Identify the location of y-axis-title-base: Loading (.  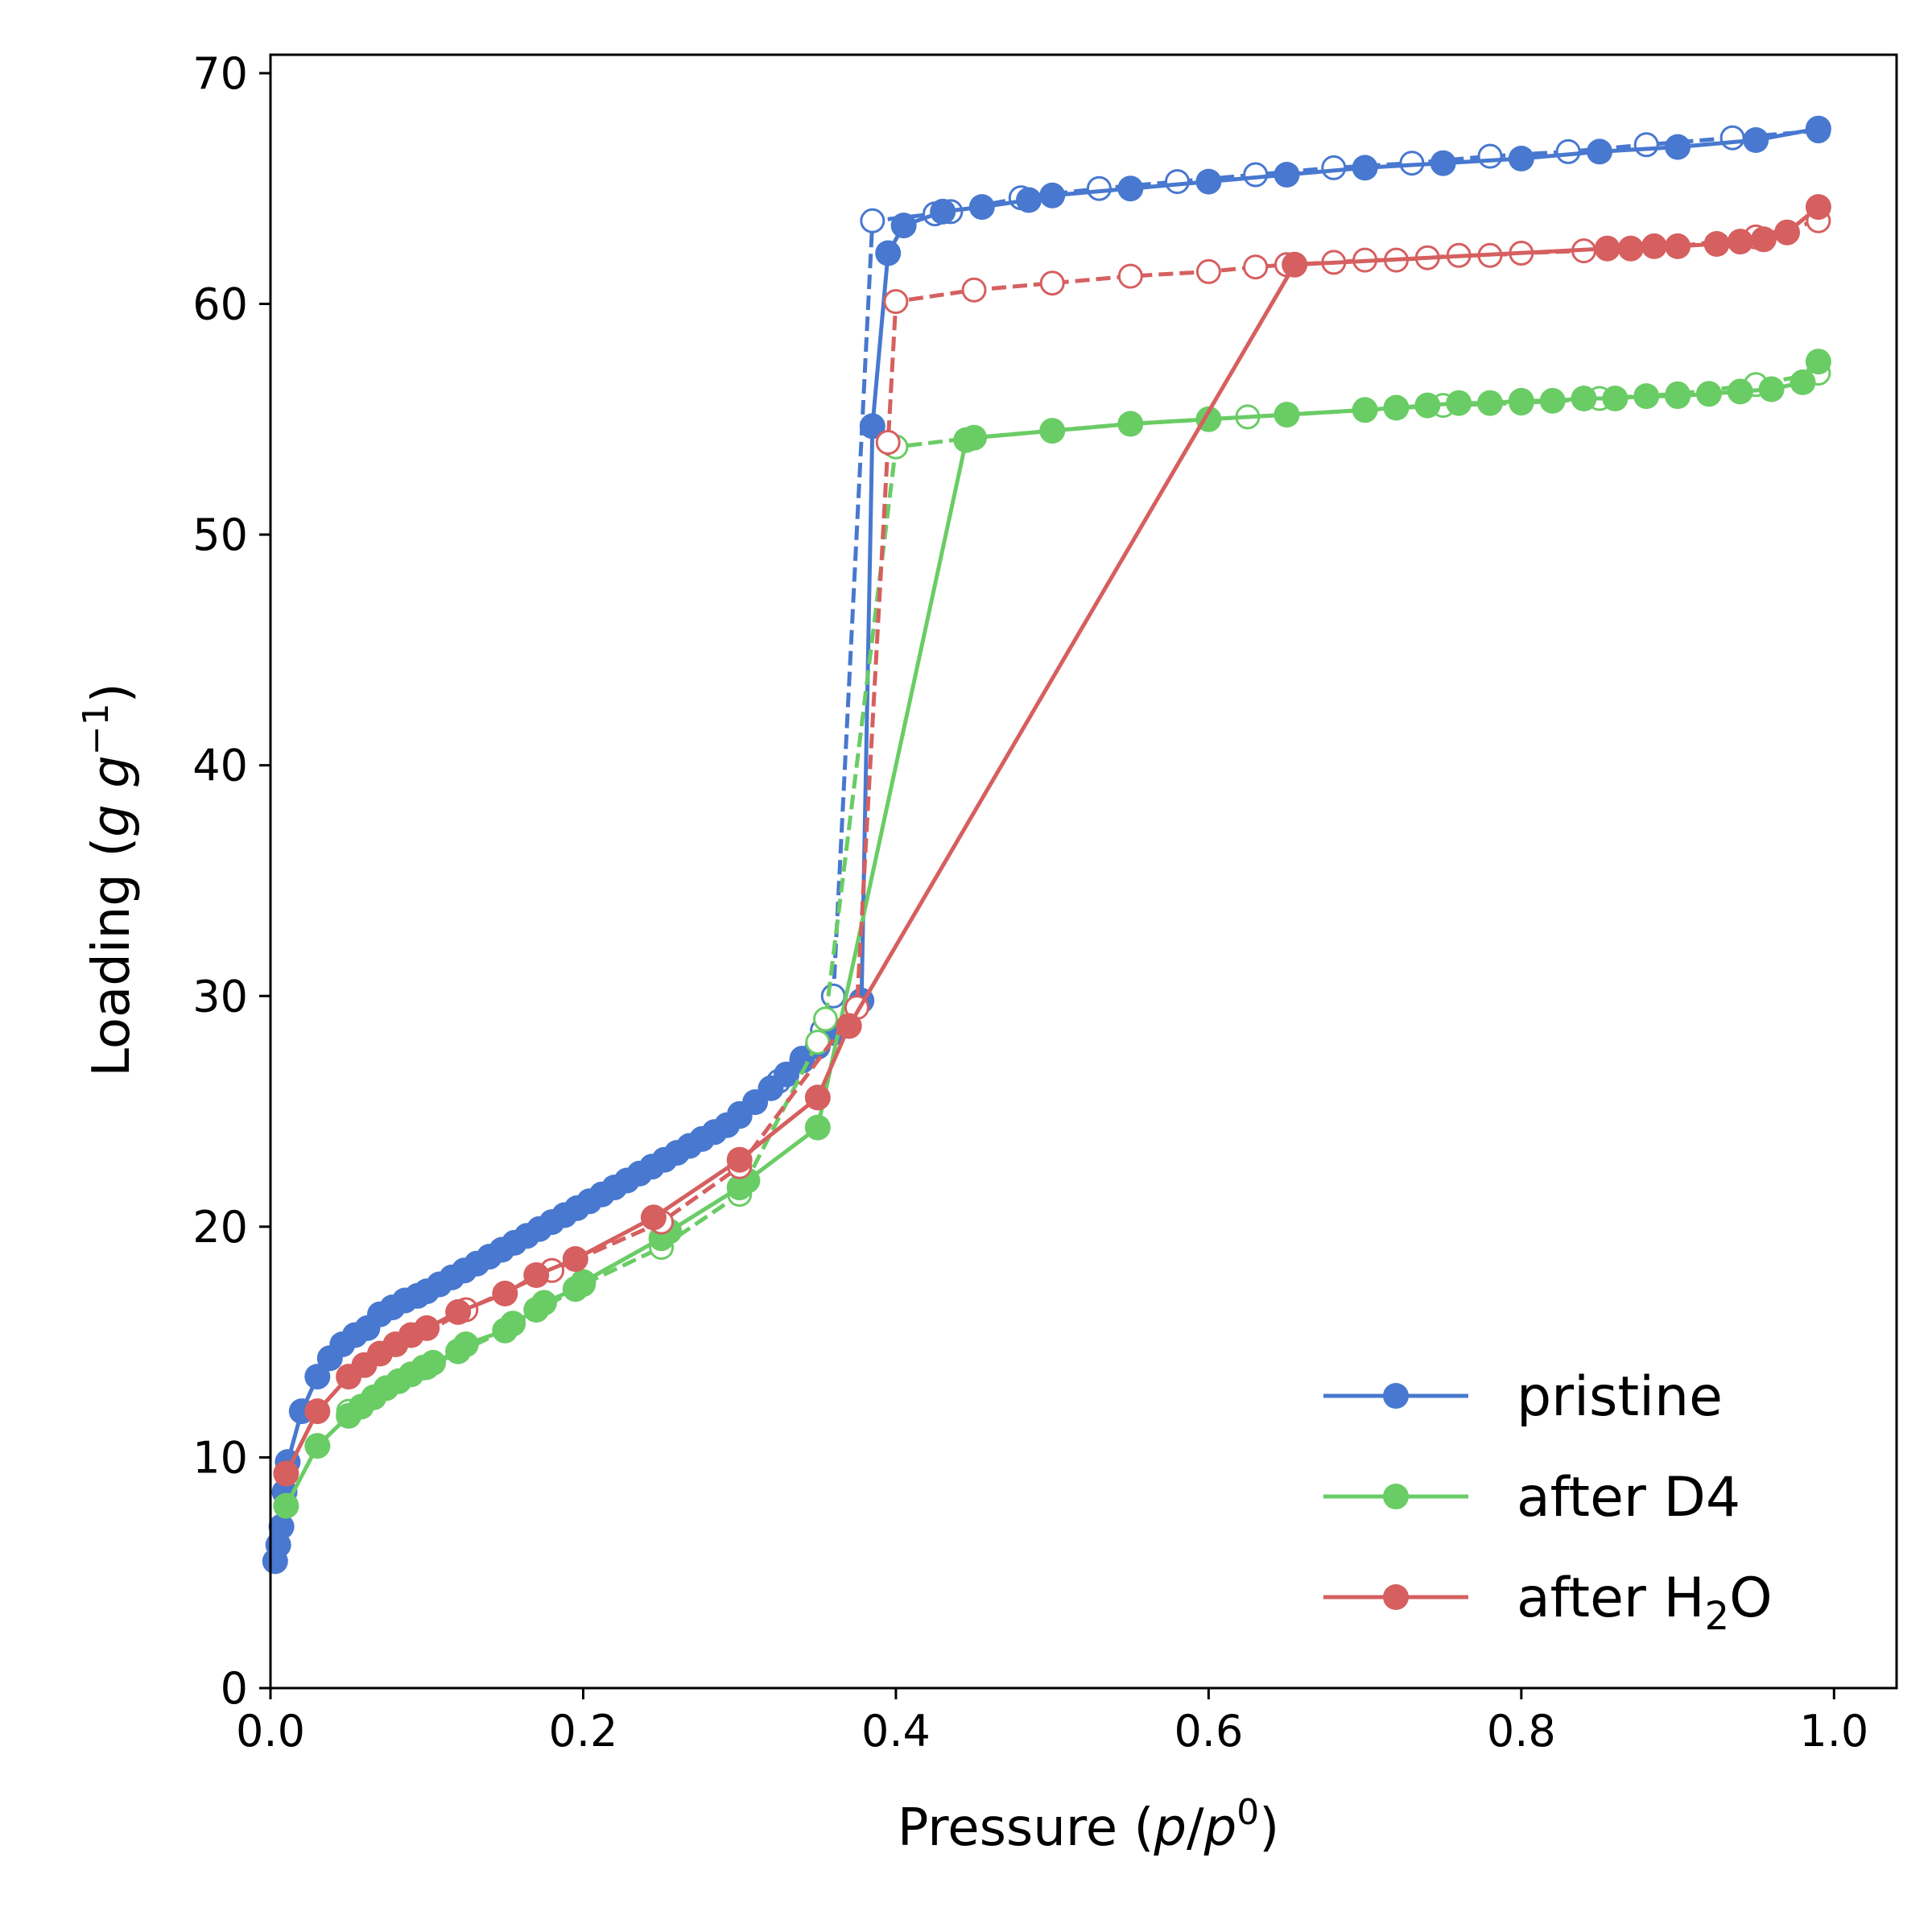
(112, 957).